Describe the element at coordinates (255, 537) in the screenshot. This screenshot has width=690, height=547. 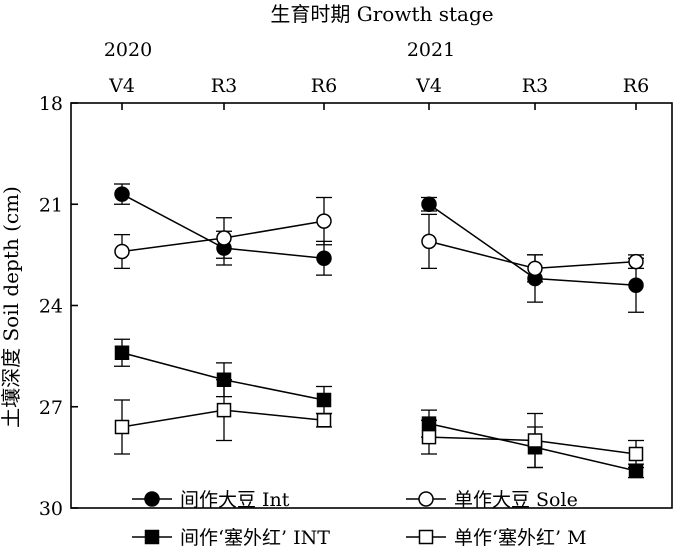
I see `legend-label: 间作‘塞外红’ INT` at that location.